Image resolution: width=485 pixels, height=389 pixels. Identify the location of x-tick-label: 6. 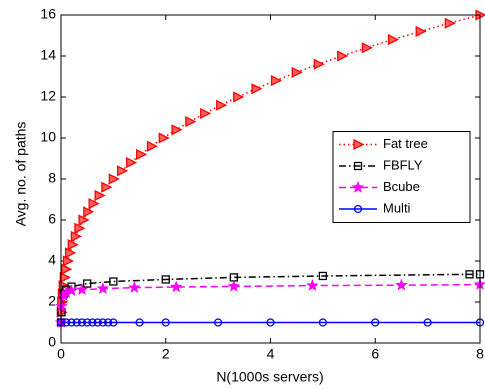
(375, 354).